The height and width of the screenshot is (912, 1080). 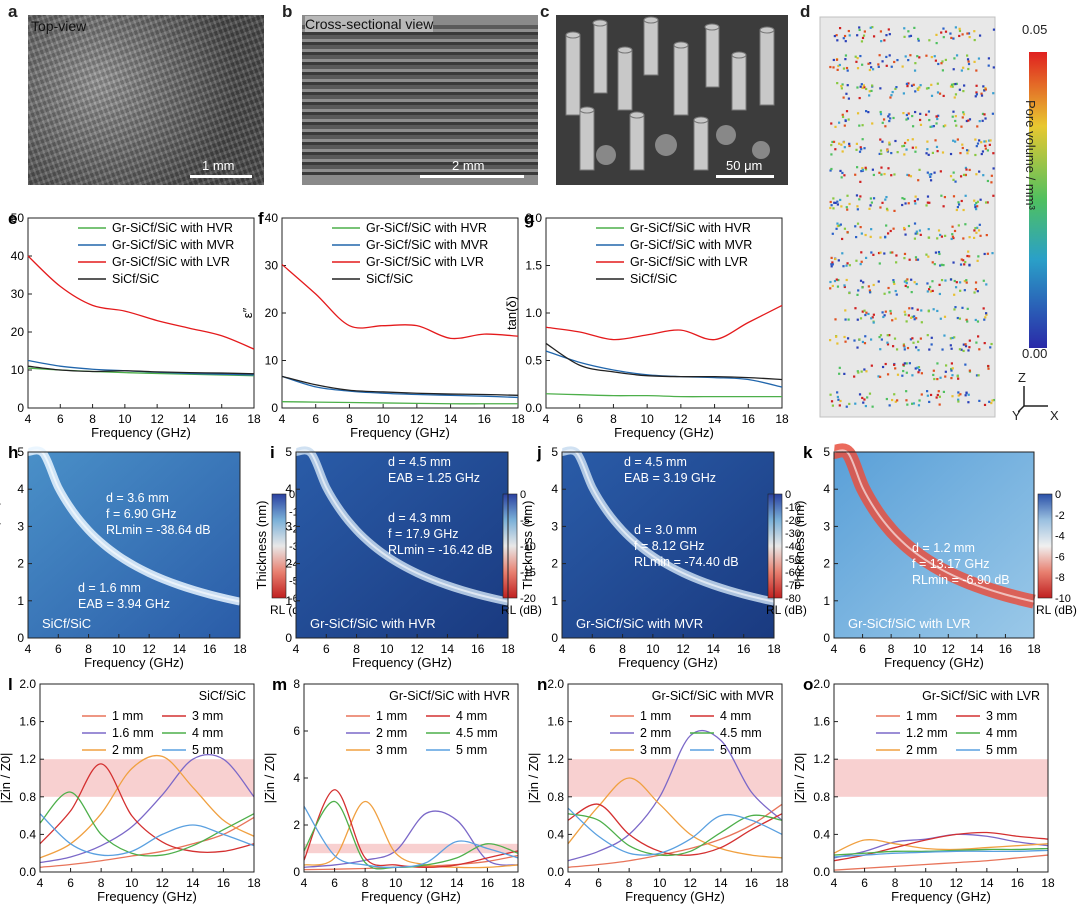 I want to click on colorbar-tick: 0, so click(x=1058, y=495).